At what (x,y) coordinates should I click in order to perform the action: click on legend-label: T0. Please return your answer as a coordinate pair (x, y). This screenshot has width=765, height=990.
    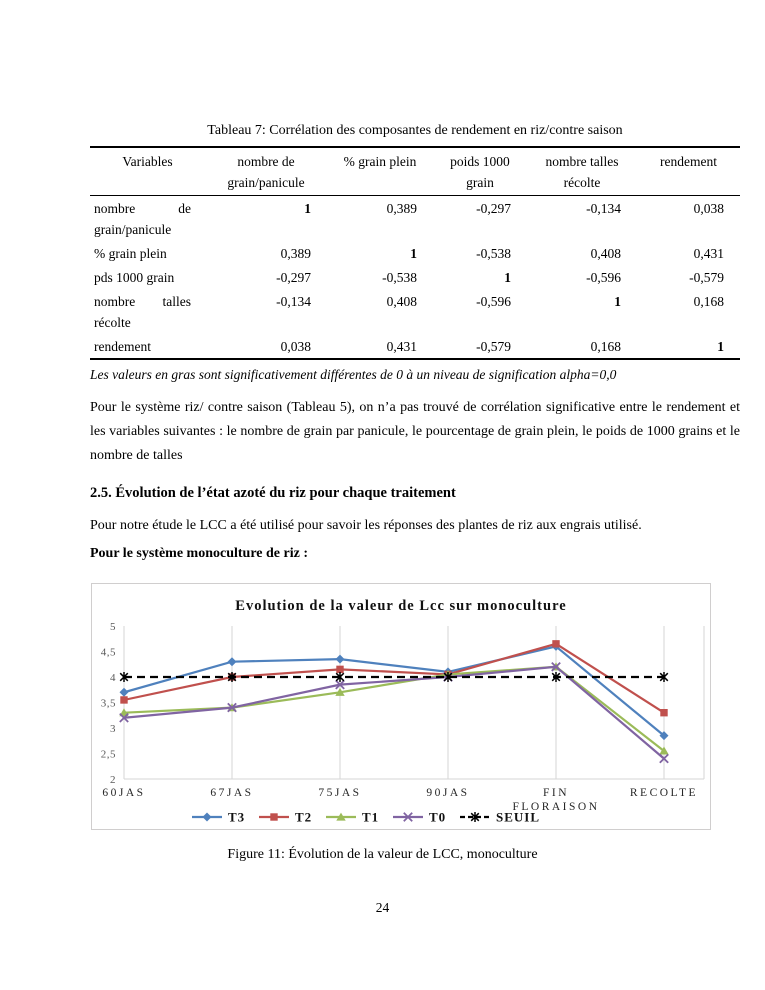
    Looking at the image, I should click on (437, 817).